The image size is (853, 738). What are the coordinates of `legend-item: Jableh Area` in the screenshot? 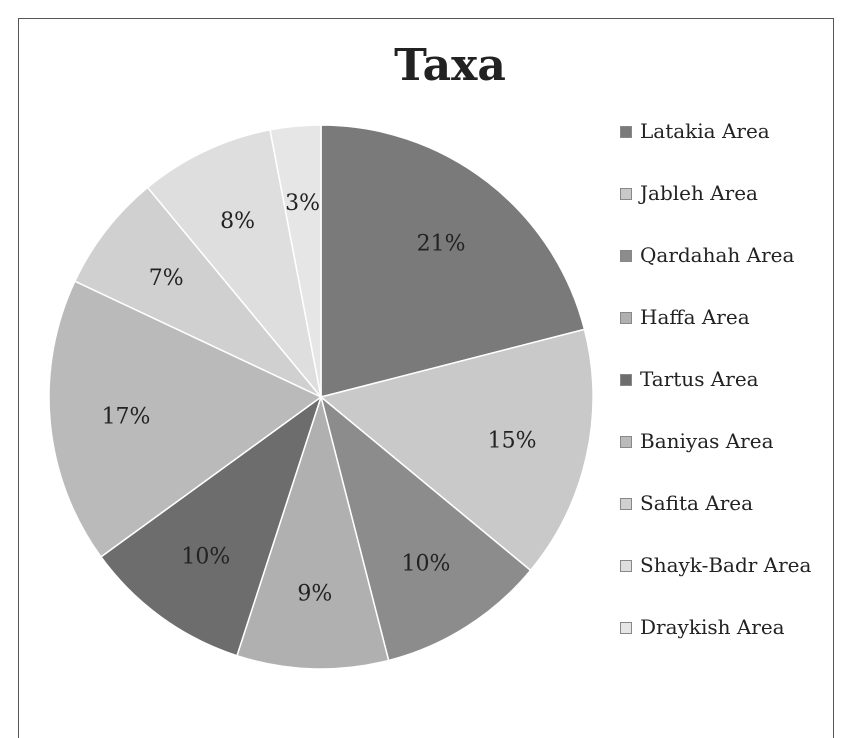 It's located at (720, 193).